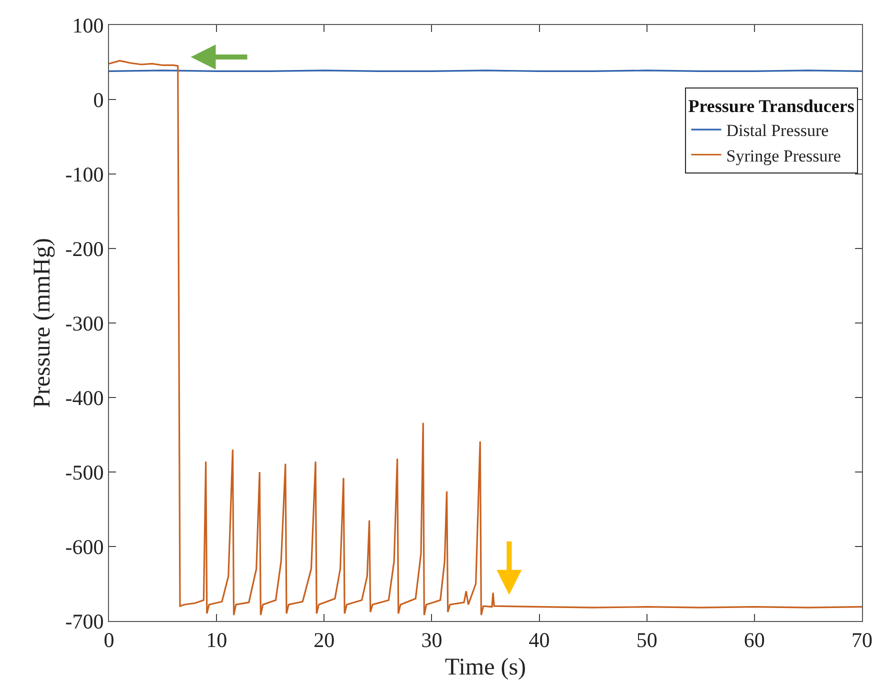  I want to click on x-tick-label: 20, so click(324, 640).